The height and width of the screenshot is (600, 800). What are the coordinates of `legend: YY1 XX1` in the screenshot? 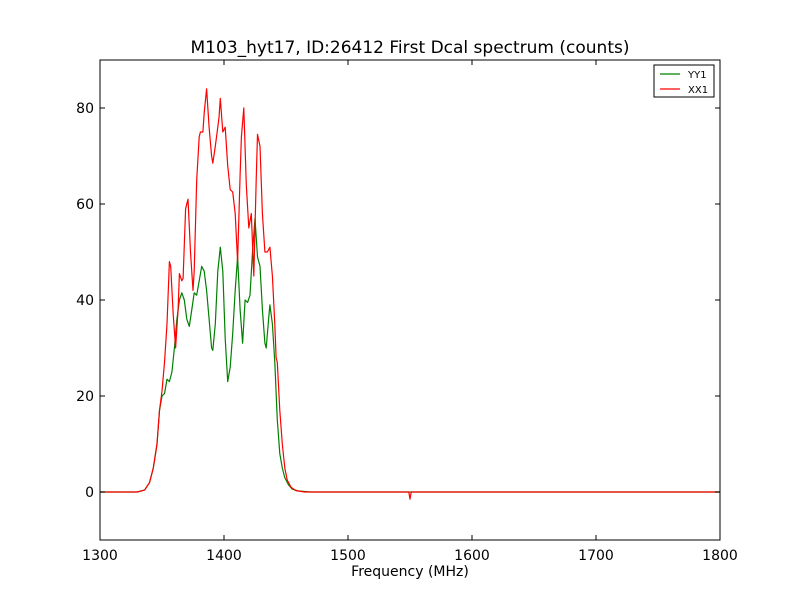 It's located at (684, 81).